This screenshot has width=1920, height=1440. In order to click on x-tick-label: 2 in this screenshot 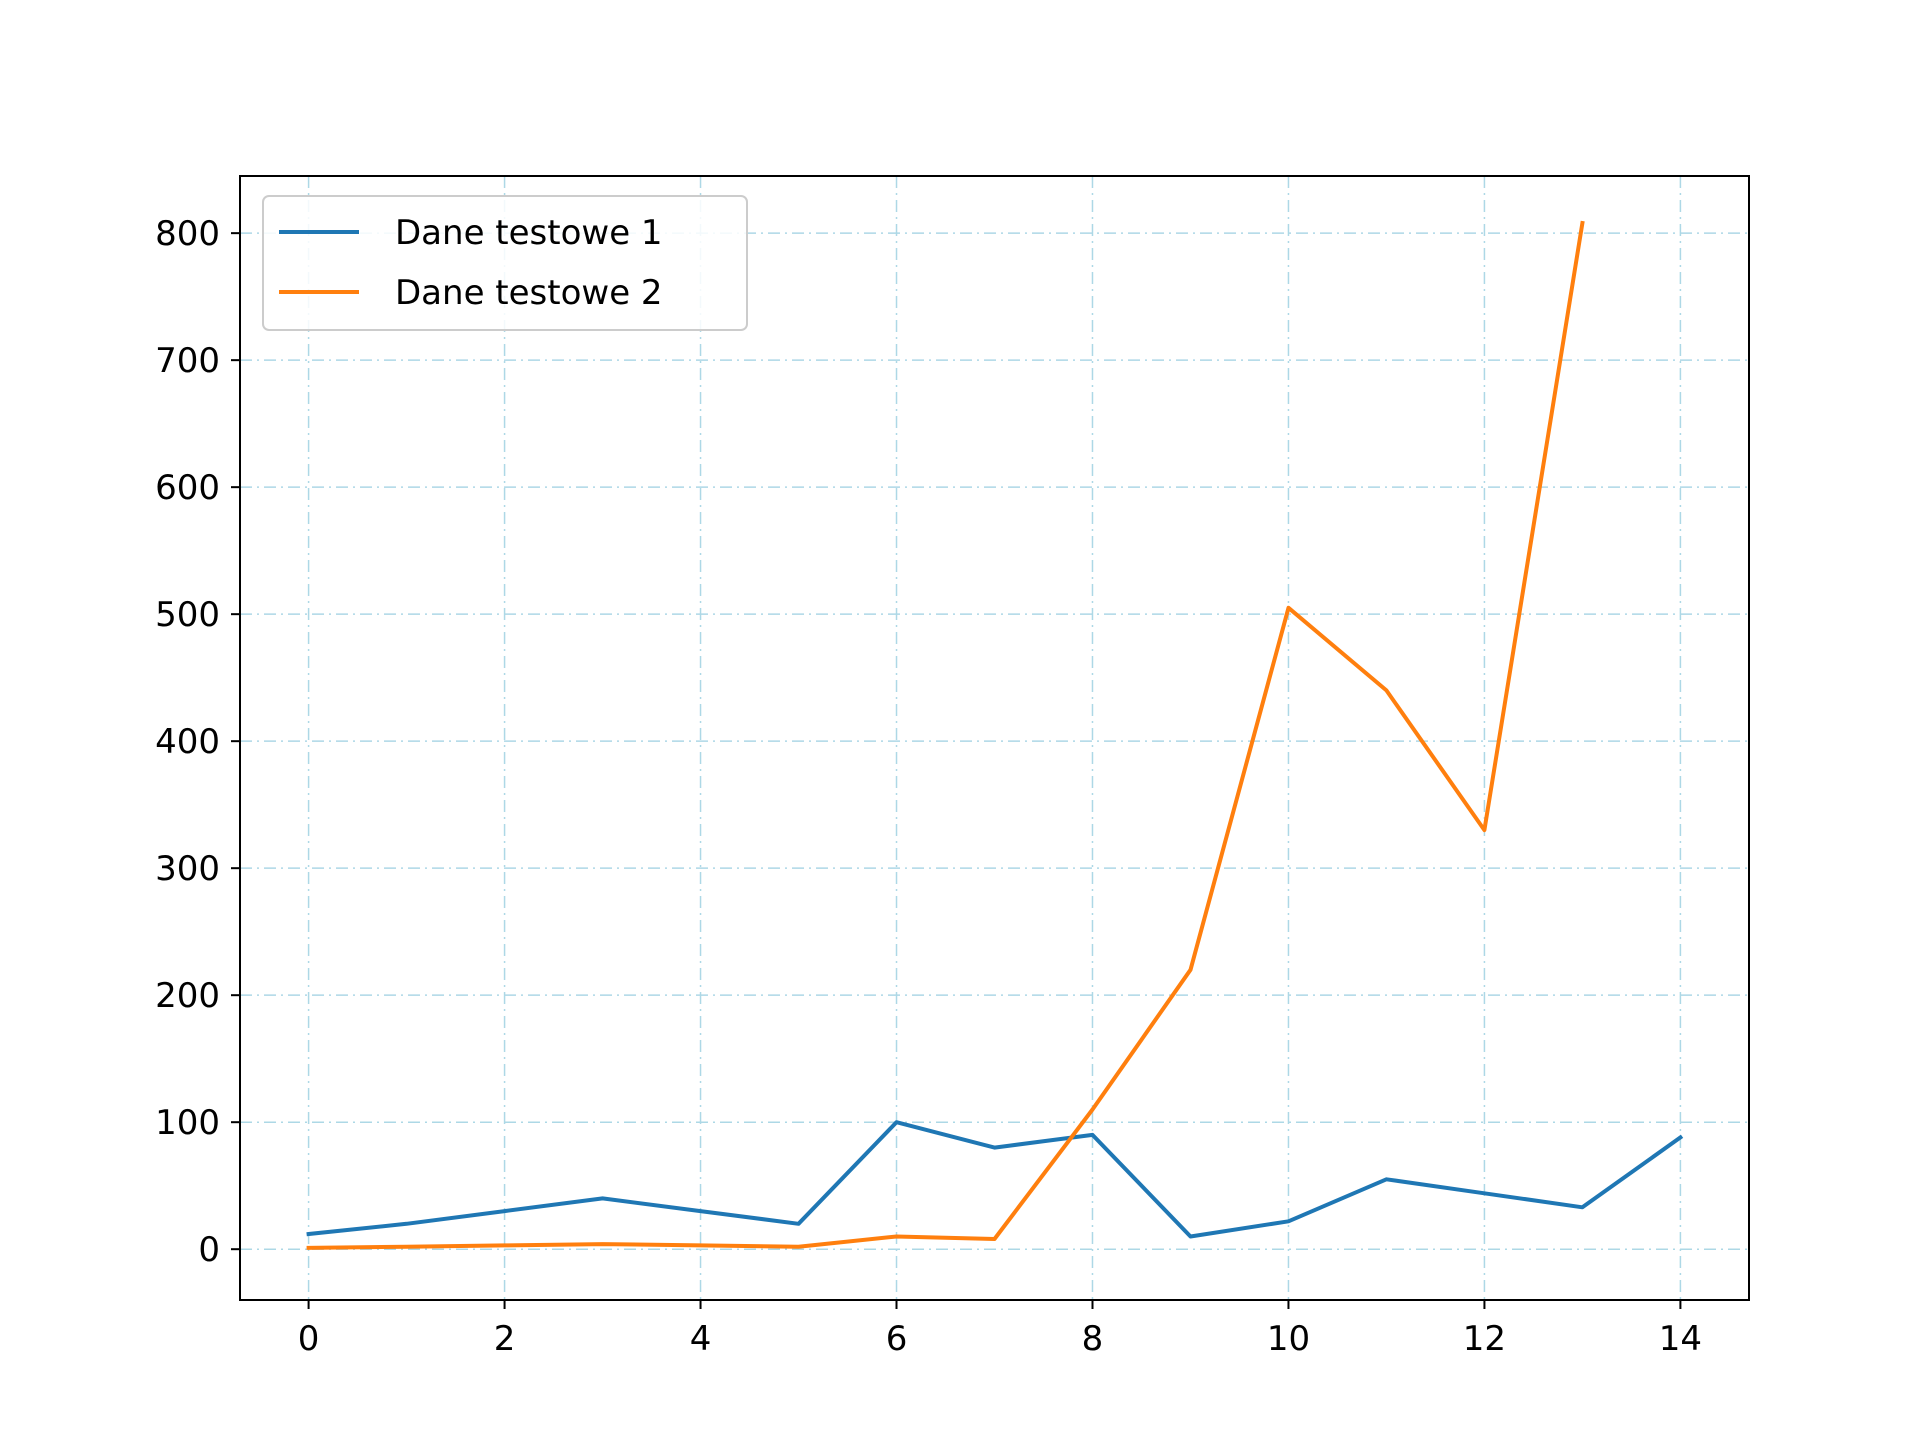, I will do `click(505, 1339)`.